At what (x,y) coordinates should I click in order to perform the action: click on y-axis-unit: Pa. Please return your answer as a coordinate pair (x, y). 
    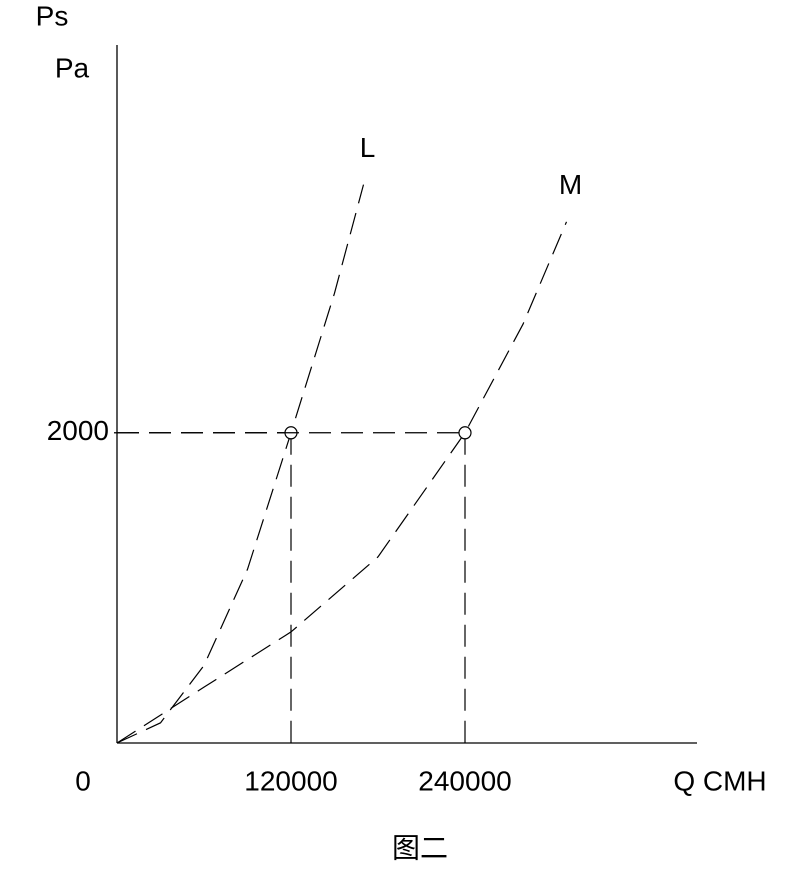
    Looking at the image, I should click on (72, 67).